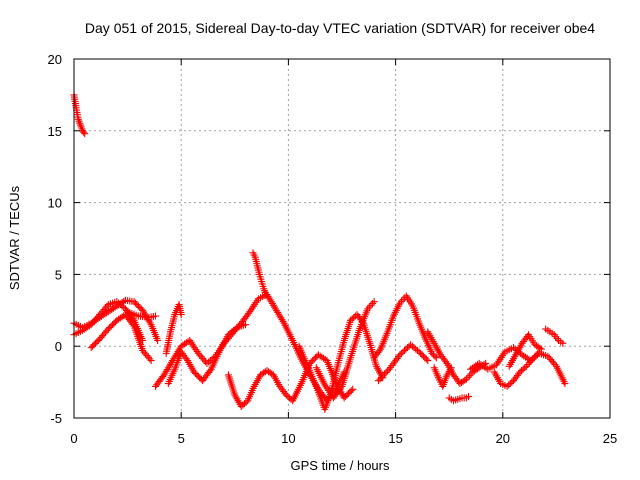  What do you see at coordinates (55, 203) in the screenshot?
I see `y-tick-label: 10` at bounding box center [55, 203].